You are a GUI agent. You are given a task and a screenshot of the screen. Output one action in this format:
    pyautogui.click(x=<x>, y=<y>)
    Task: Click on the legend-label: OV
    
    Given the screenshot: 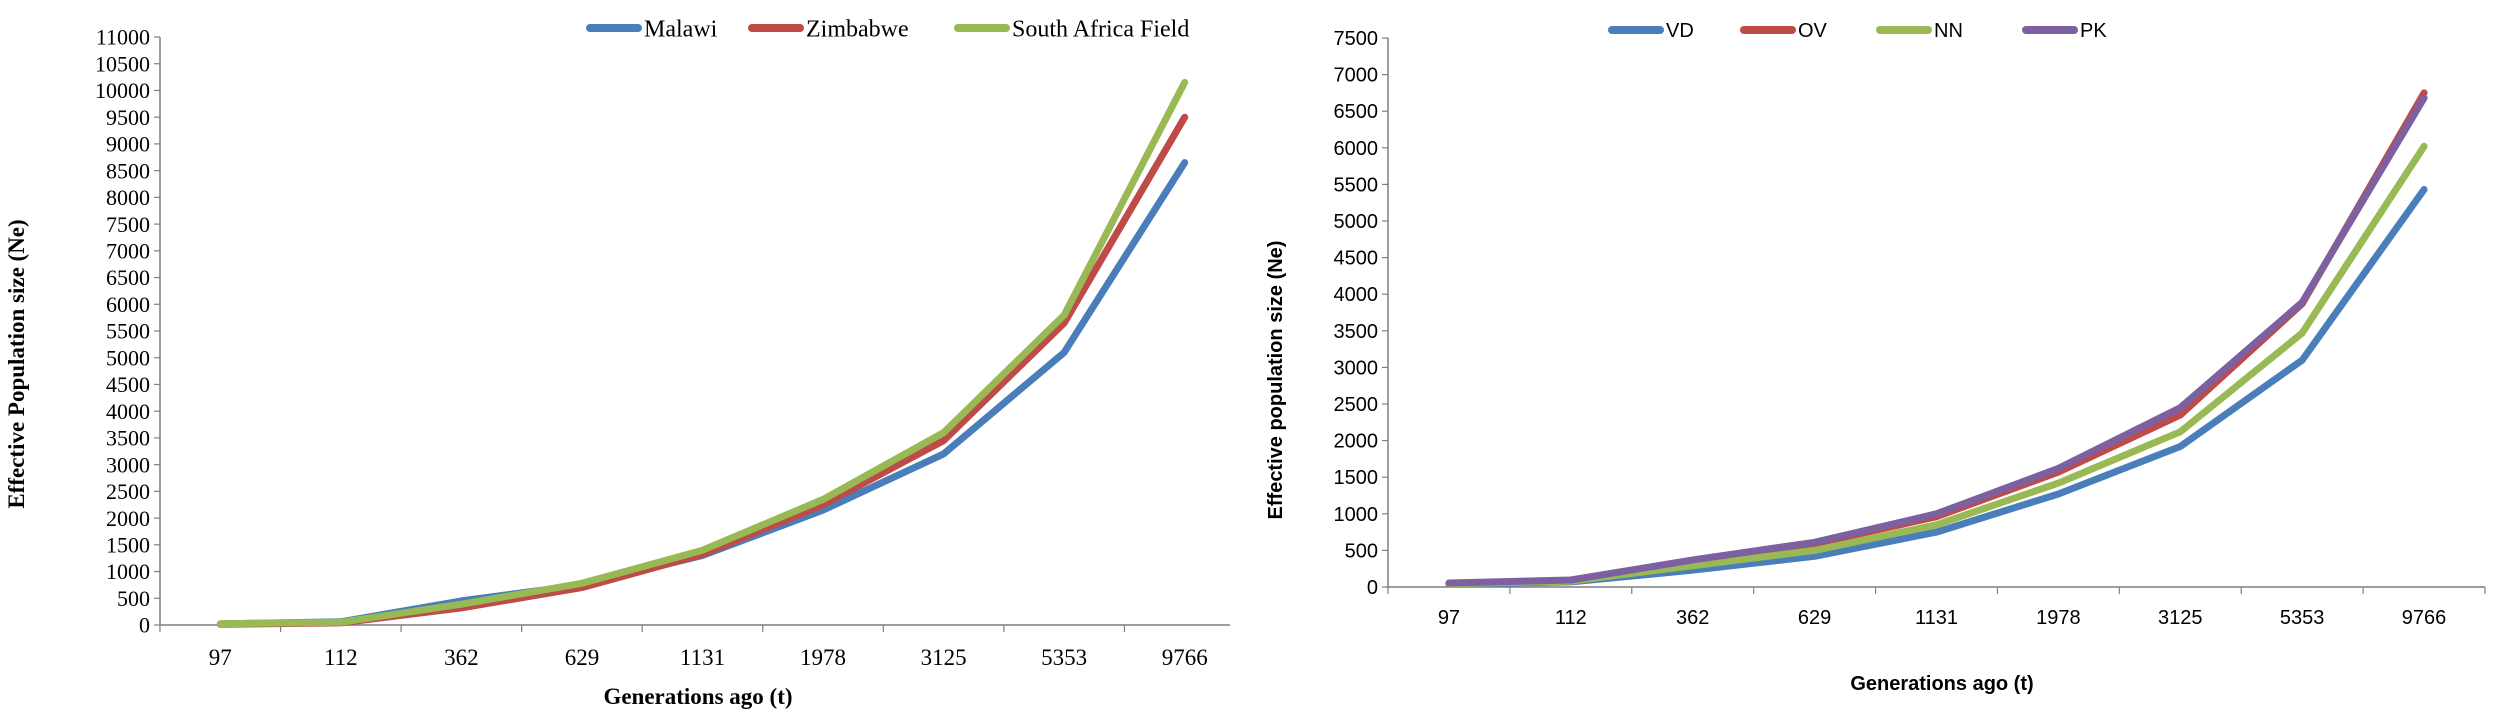 What is the action you would take?
    pyautogui.click(x=1813, y=31)
    